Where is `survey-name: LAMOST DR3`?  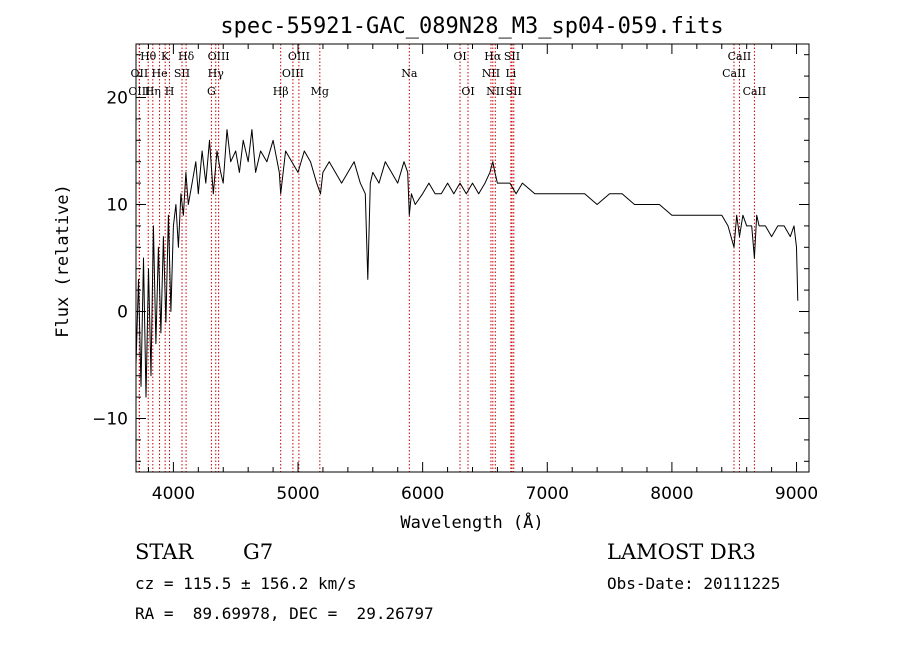 survey-name: LAMOST DR3 is located at coordinates (681, 552).